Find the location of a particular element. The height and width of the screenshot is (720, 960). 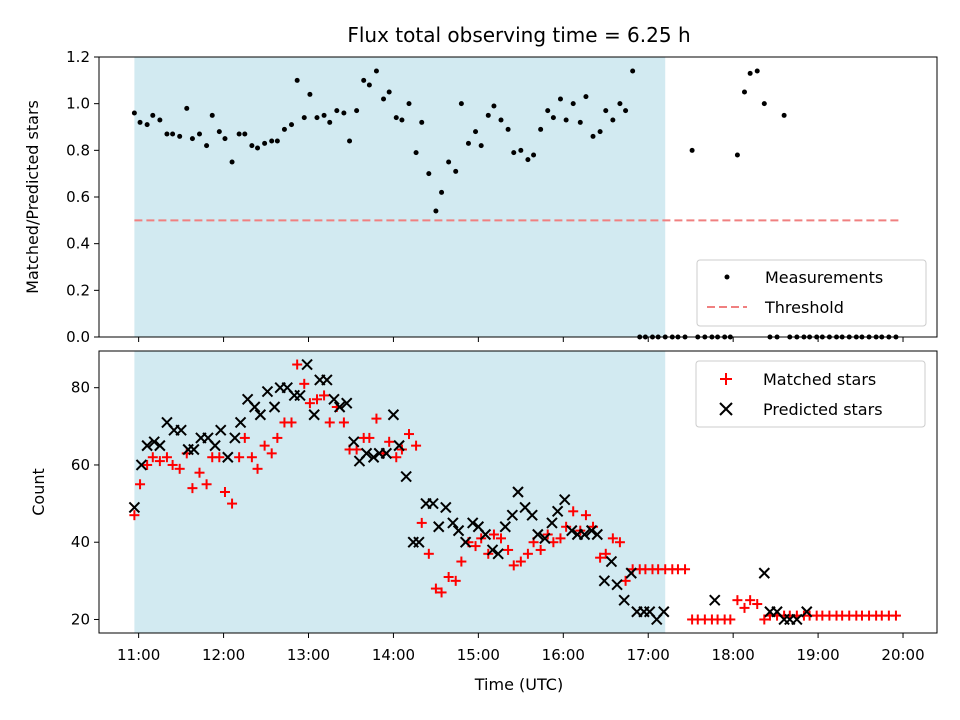

top-y-tick-label: 0.6 is located at coordinates (78, 197).